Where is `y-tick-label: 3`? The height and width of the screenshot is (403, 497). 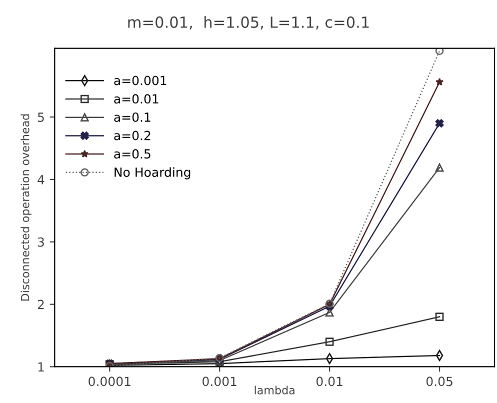 y-tick-label: 3 is located at coordinates (41, 242).